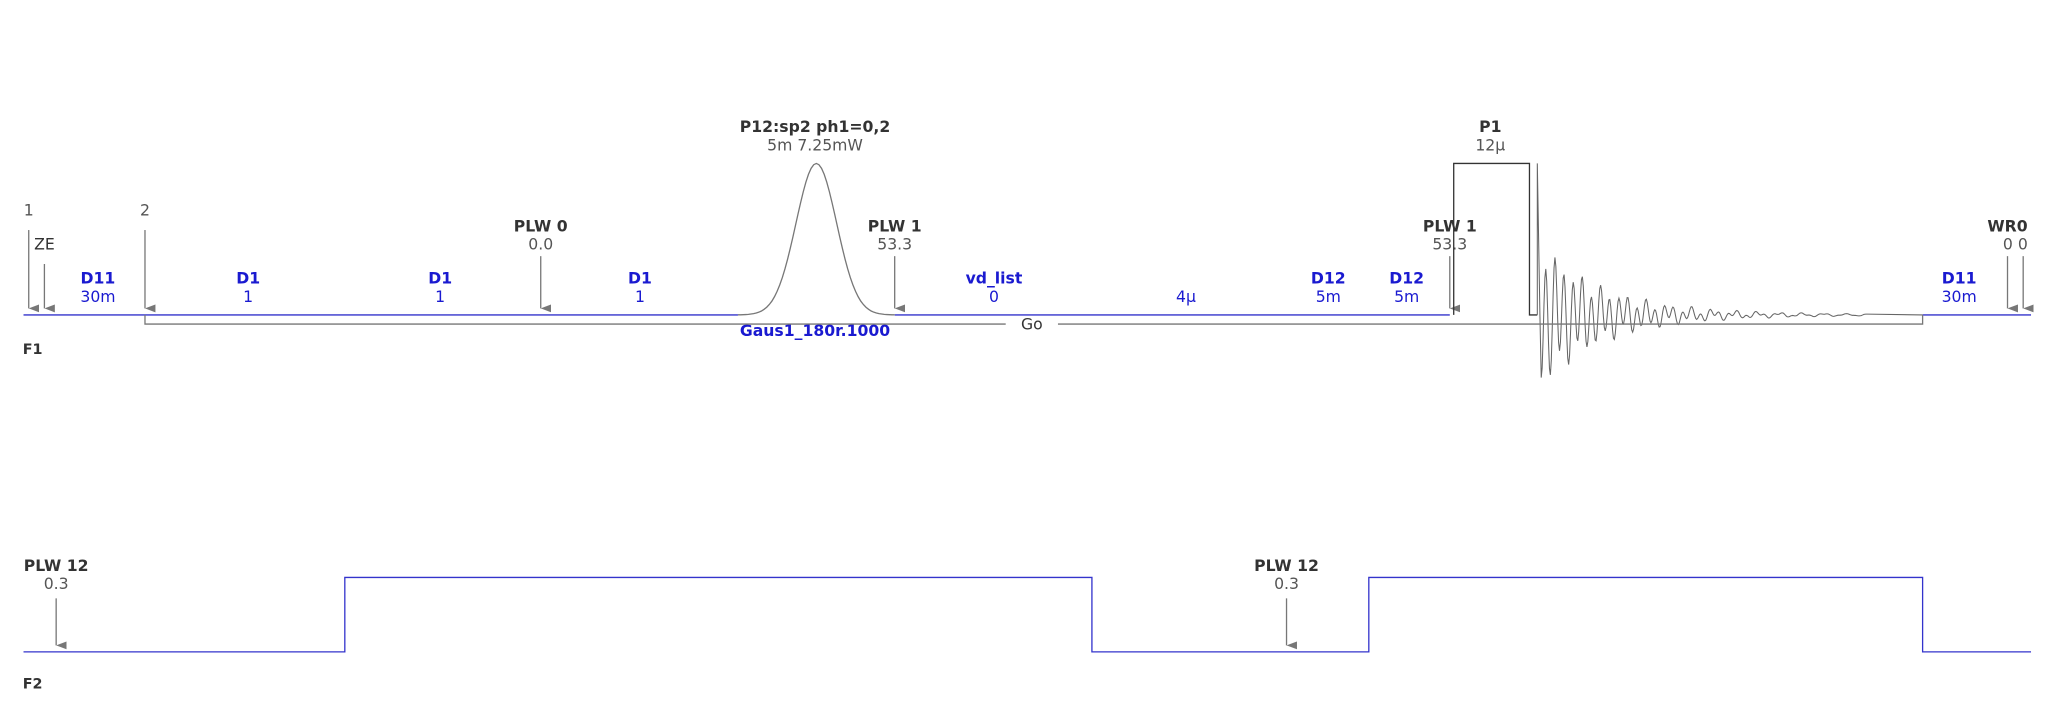 The height and width of the screenshot is (703, 2048). What do you see at coordinates (1032, 323) in the screenshot?
I see `loop-label: Go` at bounding box center [1032, 323].